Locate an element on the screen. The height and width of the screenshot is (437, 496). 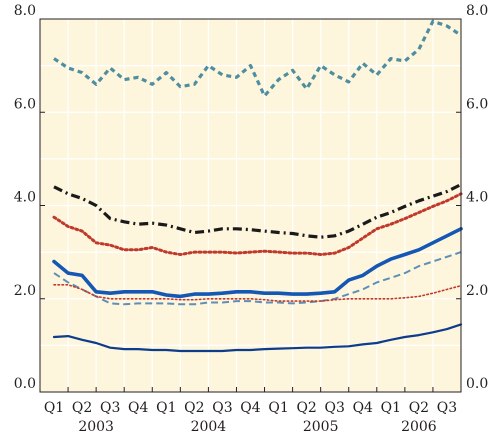
x-axis-year-labels: 2003 2004 2005 2006 is located at coordinates (257, 427).